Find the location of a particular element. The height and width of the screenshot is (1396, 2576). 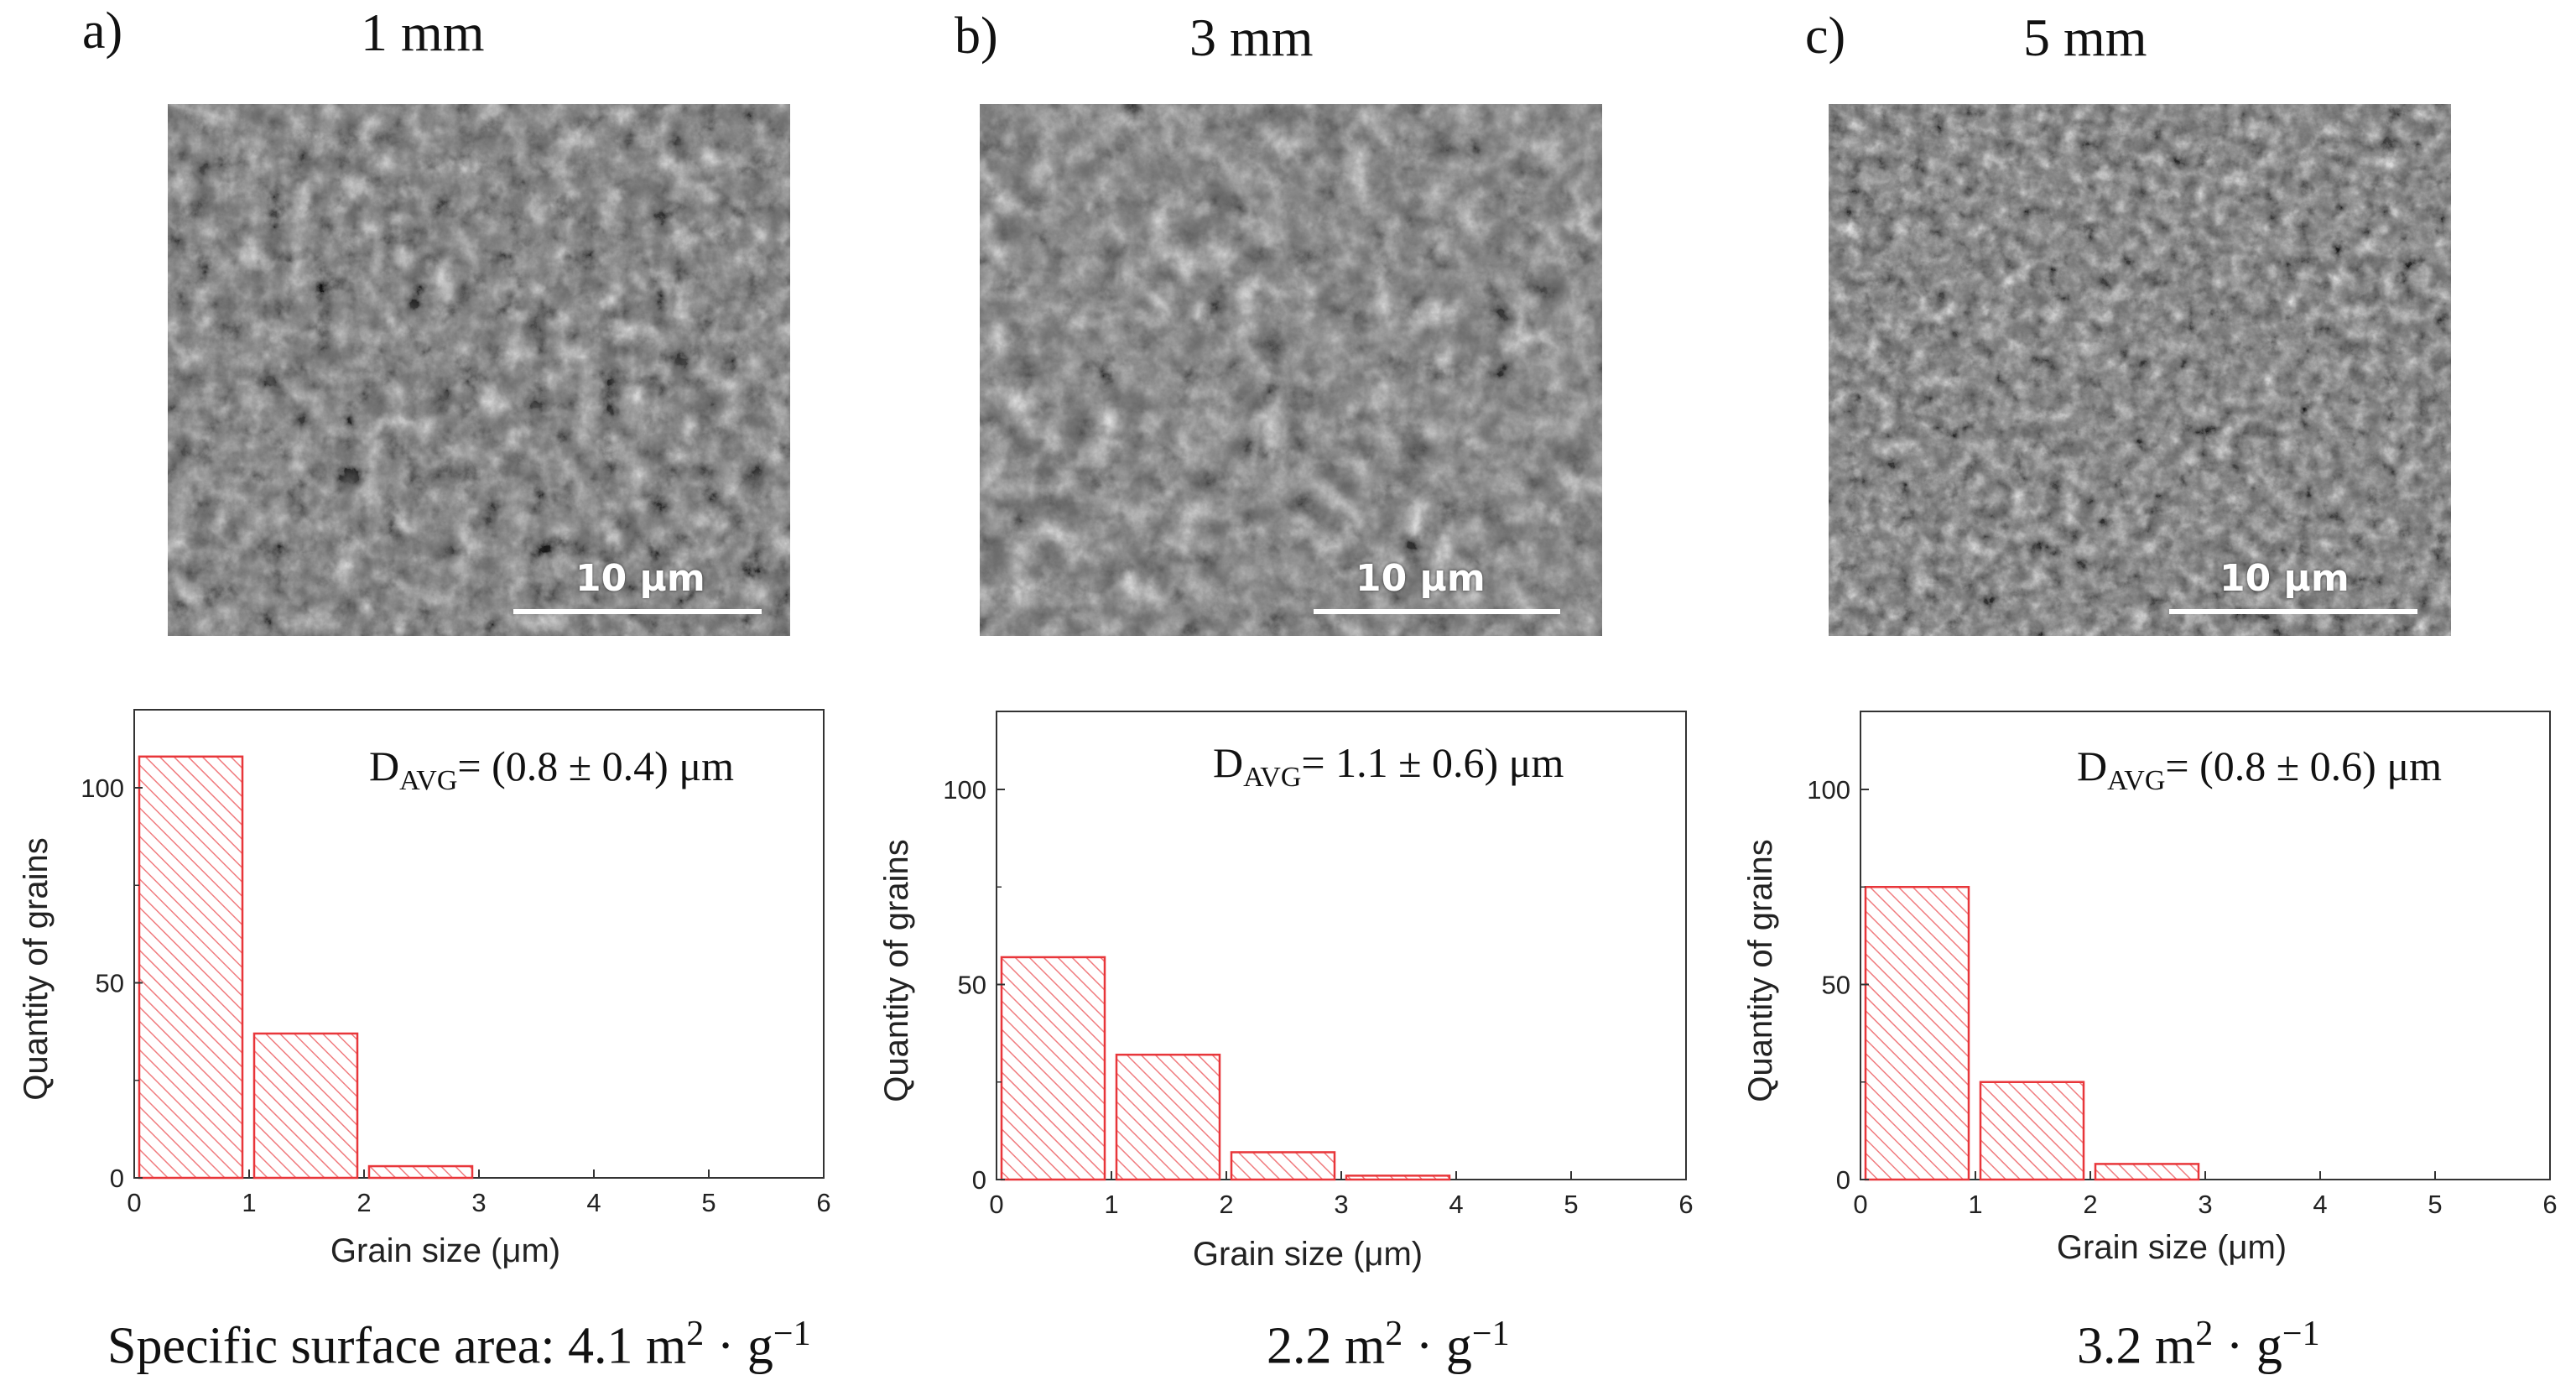

ssa-text: Specific surface area: 4.1 m is located at coordinates (397, 1346).